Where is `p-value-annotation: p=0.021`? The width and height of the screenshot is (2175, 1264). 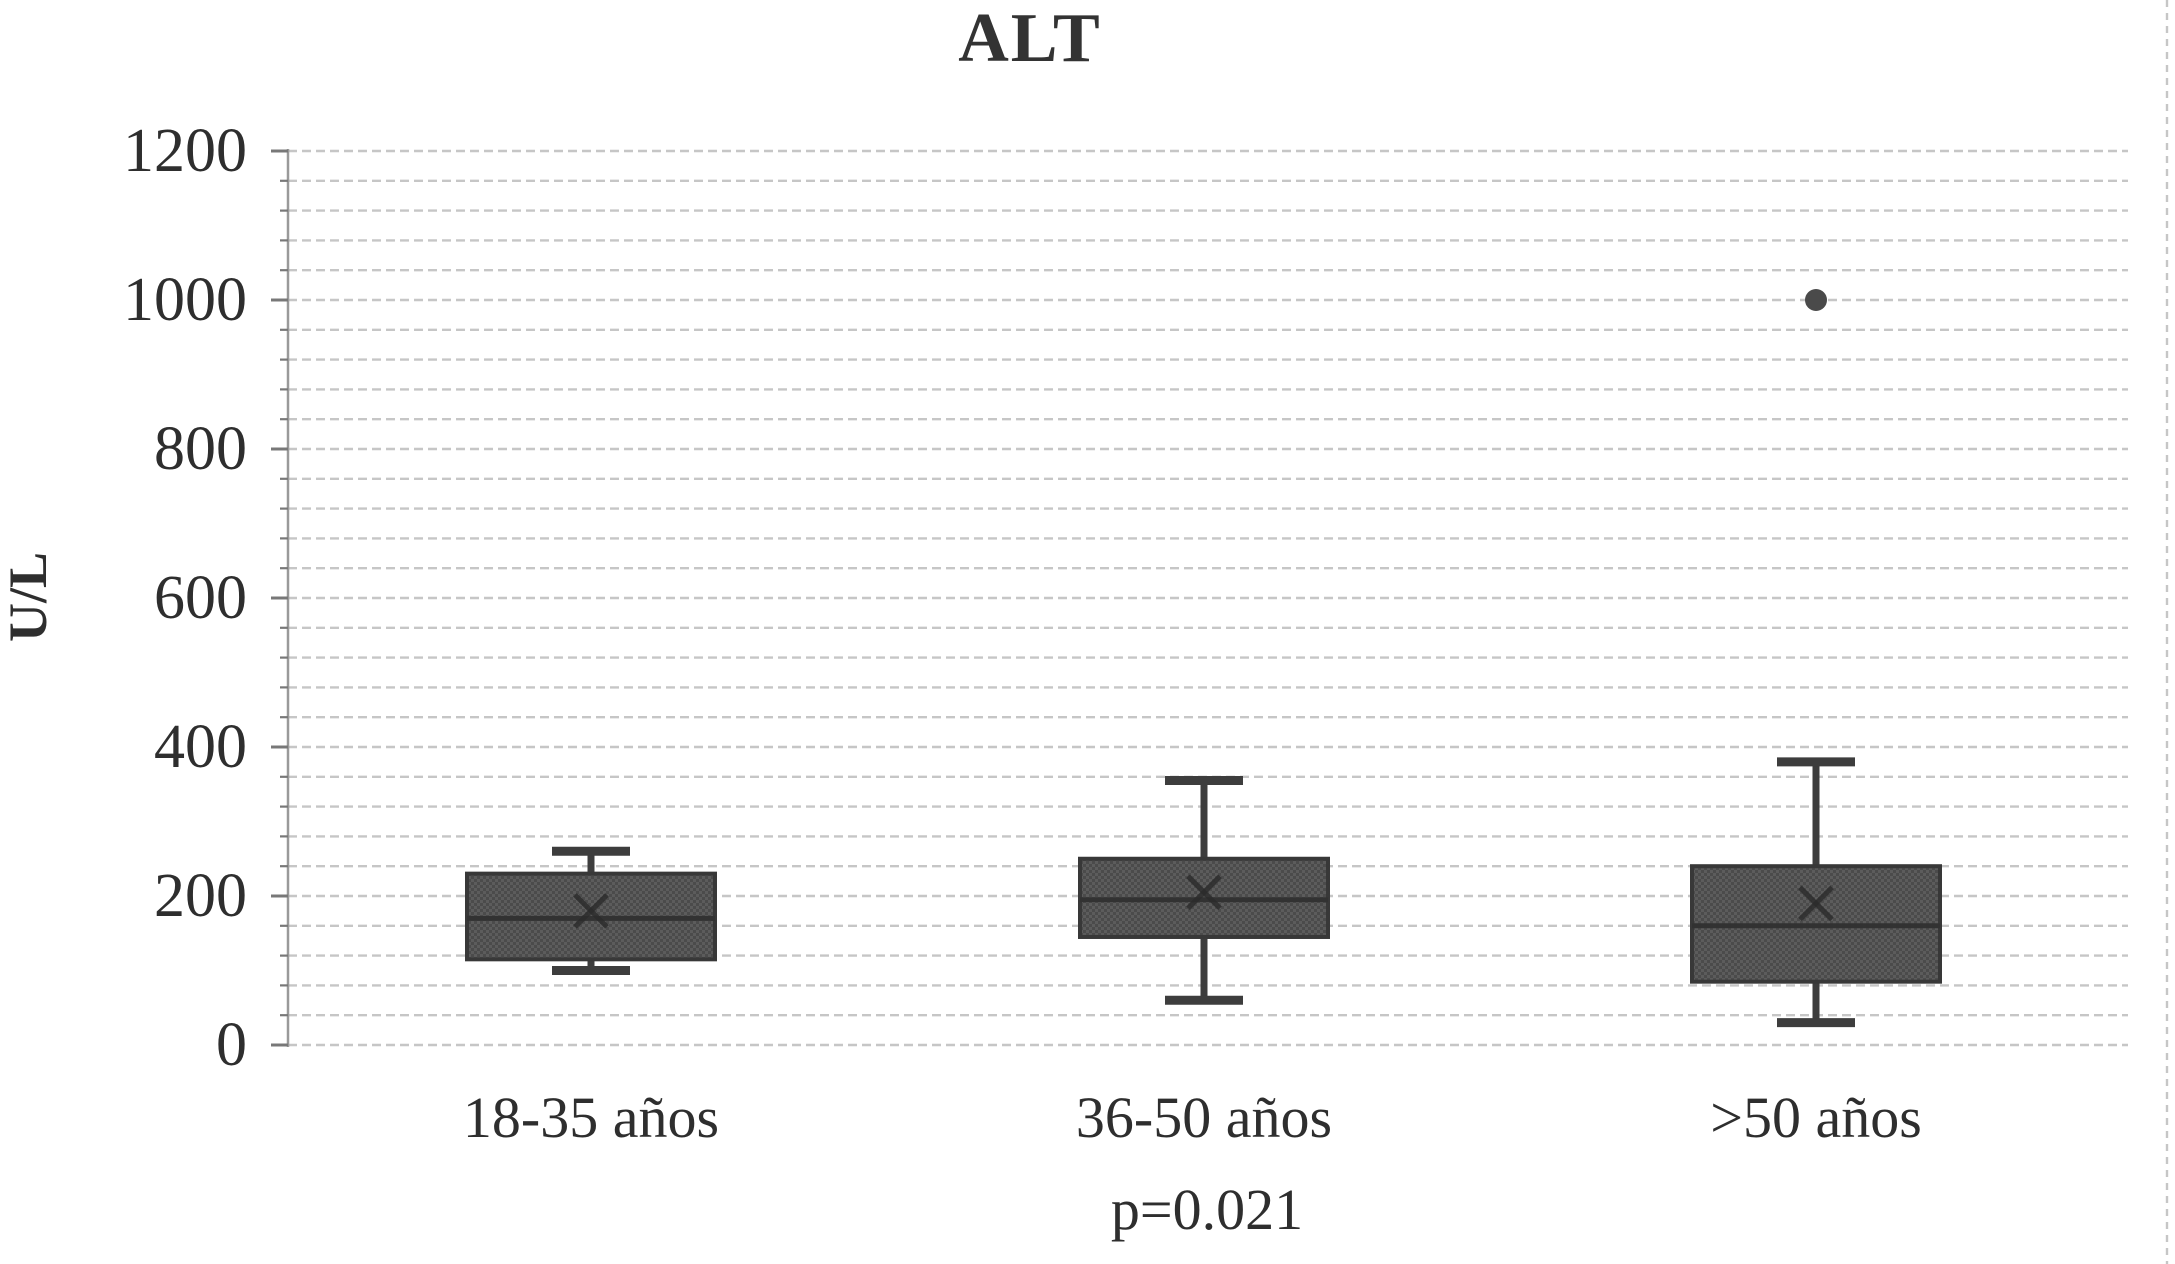
p-value-annotation: p=0.021 is located at coordinates (1207, 1209).